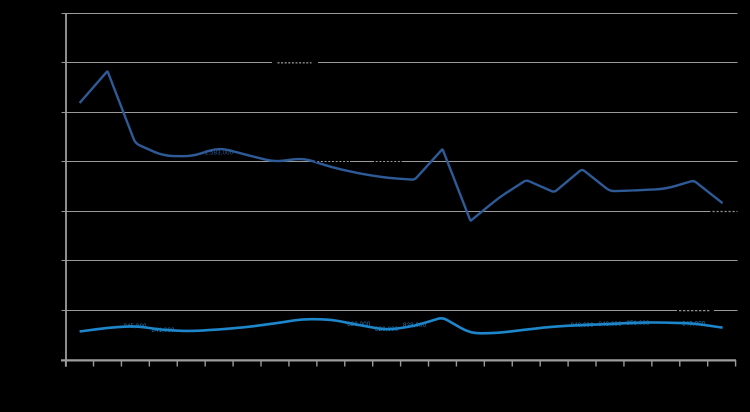 This screenshot has height=412, width=750. What do you see at coordinates (415, 326) in the screenshot?
I see `svg-text: 828,000` at bounding box center [415, 326].